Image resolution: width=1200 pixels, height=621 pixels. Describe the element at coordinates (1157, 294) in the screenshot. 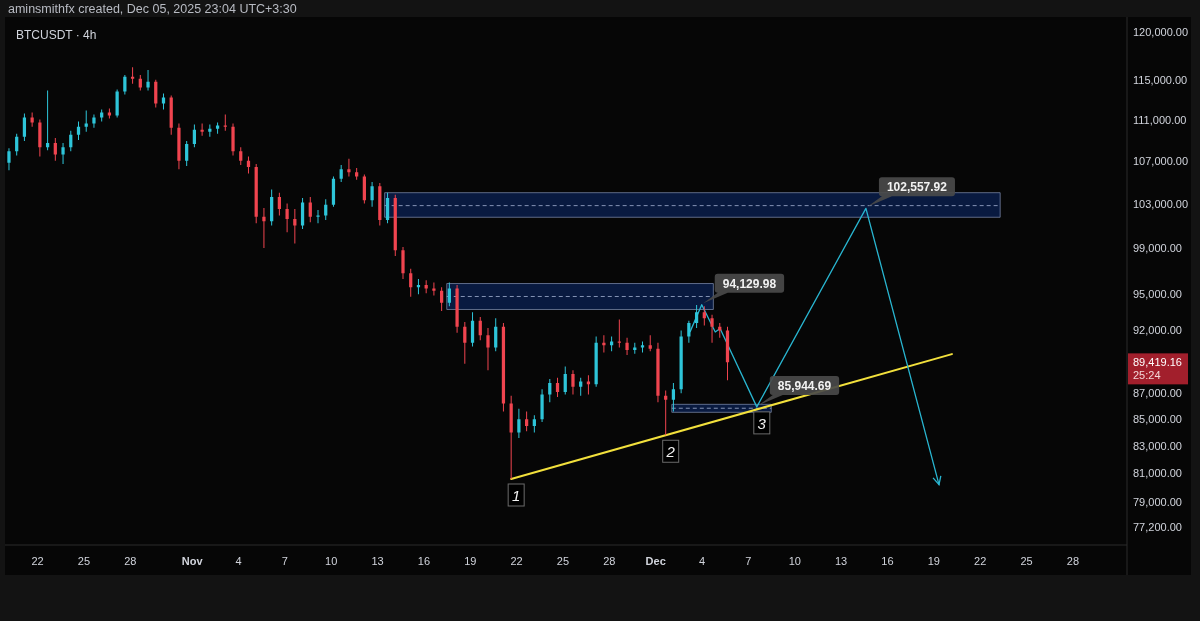

I see `y-tick-label: 95,000.00` at that location.